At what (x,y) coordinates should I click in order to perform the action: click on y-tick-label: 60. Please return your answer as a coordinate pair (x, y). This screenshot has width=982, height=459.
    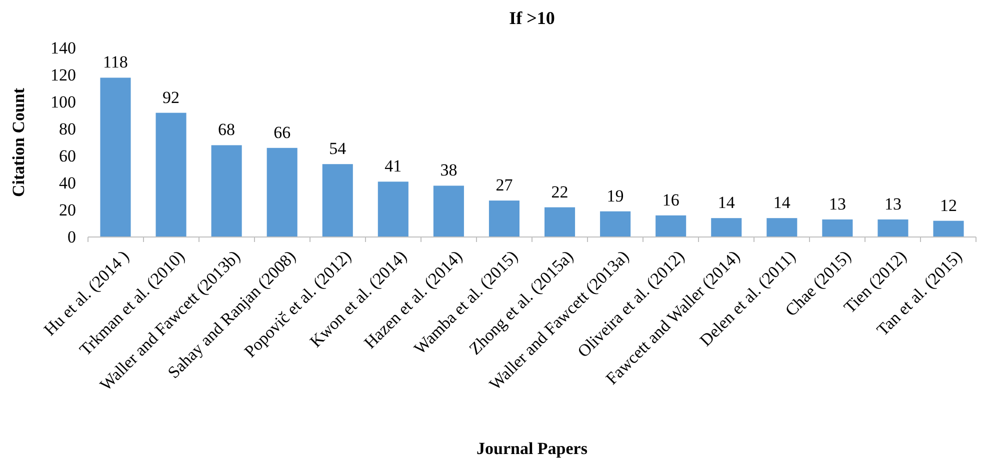
    Looking at the image, I should click on (67, 156).